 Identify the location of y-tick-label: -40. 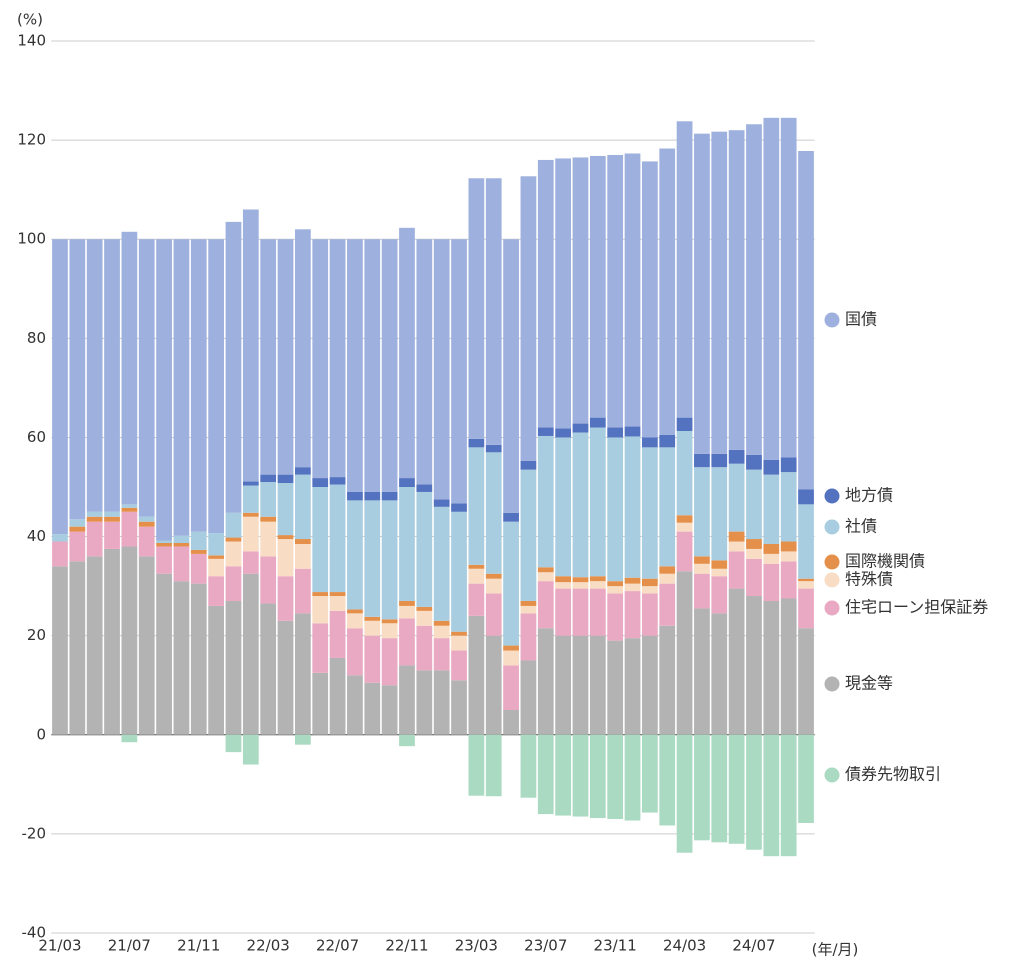
(34, 933).